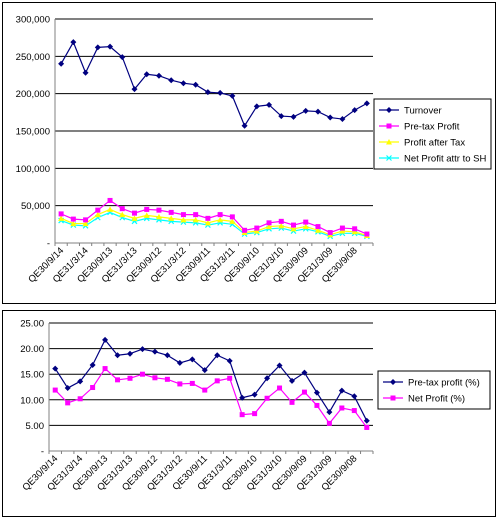 The image size is (498, 519). I want to click on y-tick-label: 100,000, so click(33, 169).